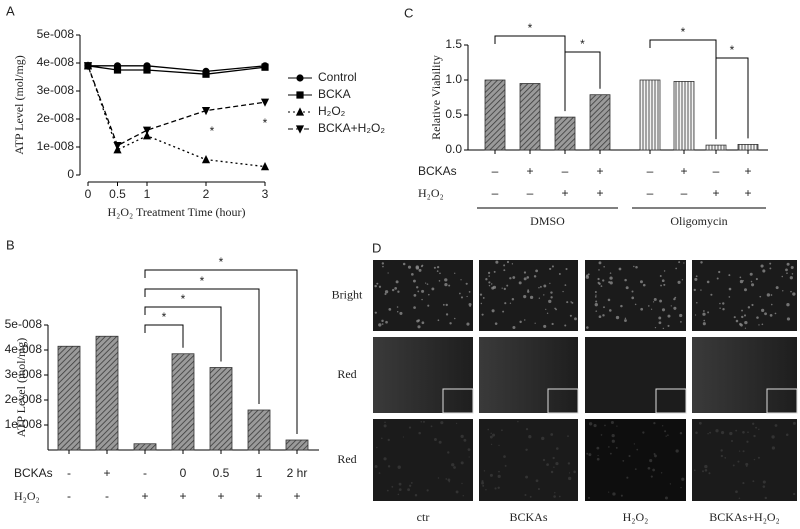  Describe the element at coordinates (782, 401) in the screenshot. I see `inset-box` at that location.